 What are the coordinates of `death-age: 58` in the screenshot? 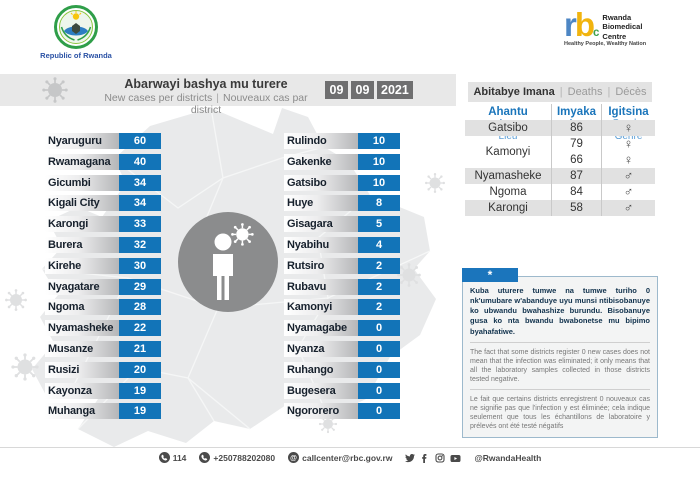 It's located at (577, 208).